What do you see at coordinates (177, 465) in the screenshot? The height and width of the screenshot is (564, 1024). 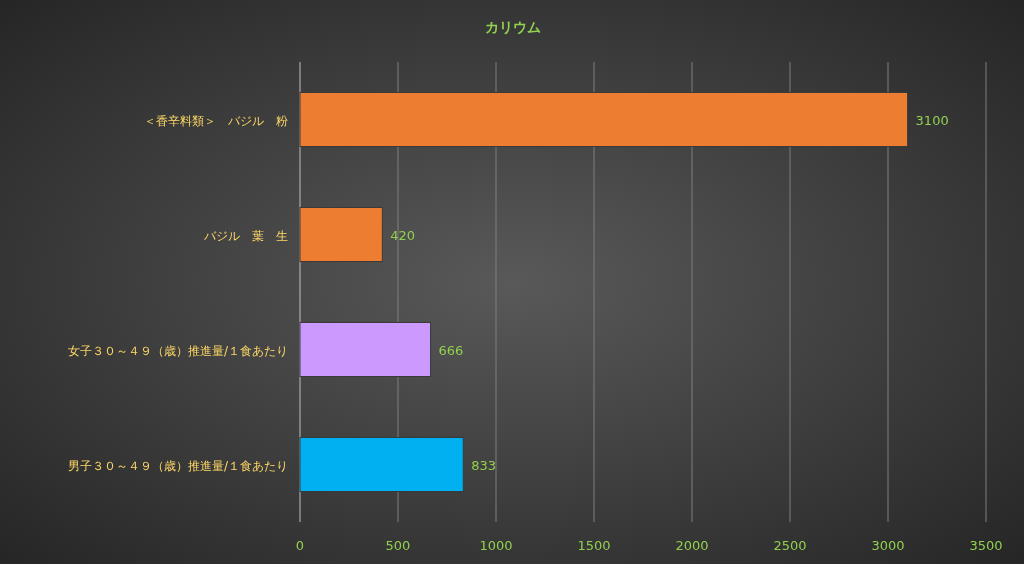 I see `y-tick-label: 男子３０～４９（歳）推進量/１食あたり` at bounding box center [177, 465].